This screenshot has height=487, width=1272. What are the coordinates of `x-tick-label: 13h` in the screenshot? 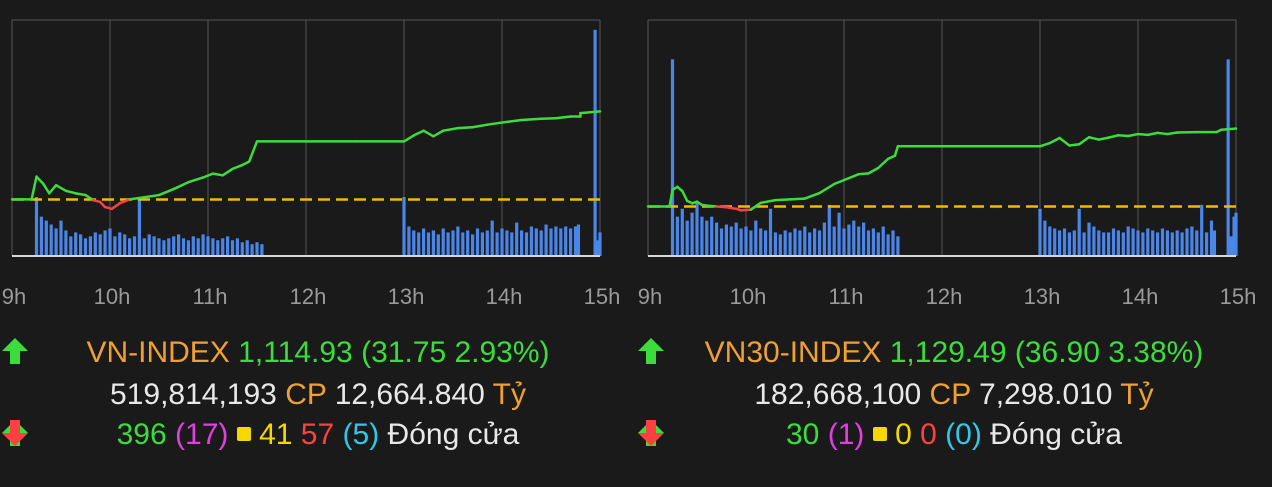 It's located at (406, 296).